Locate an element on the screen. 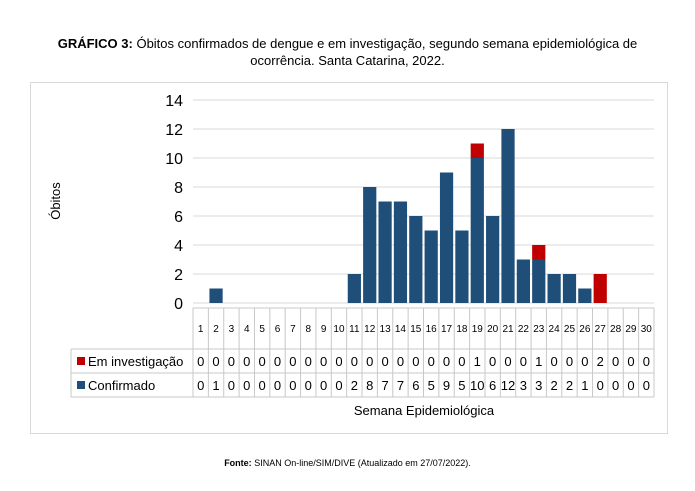 The width and height of the screenshot is (695, 491). x-tick-label: 25 is located at coordinates (570, 329).